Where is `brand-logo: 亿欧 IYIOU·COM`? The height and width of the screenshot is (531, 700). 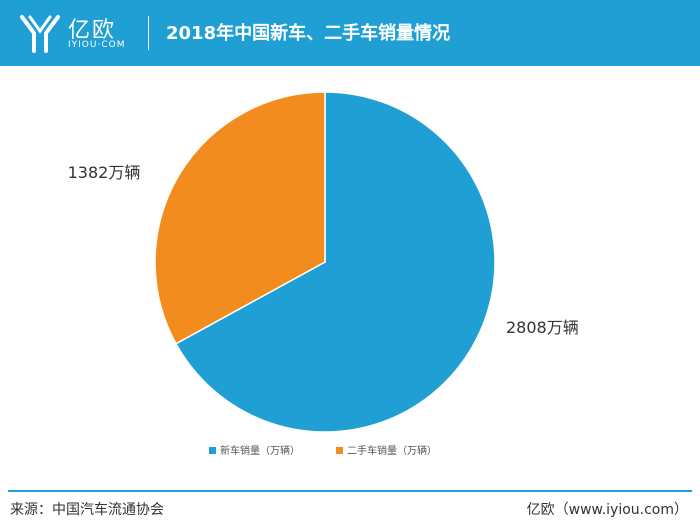 brand-logo: 亿欧 IYIOU·COM is located at coordinates (81, 33).